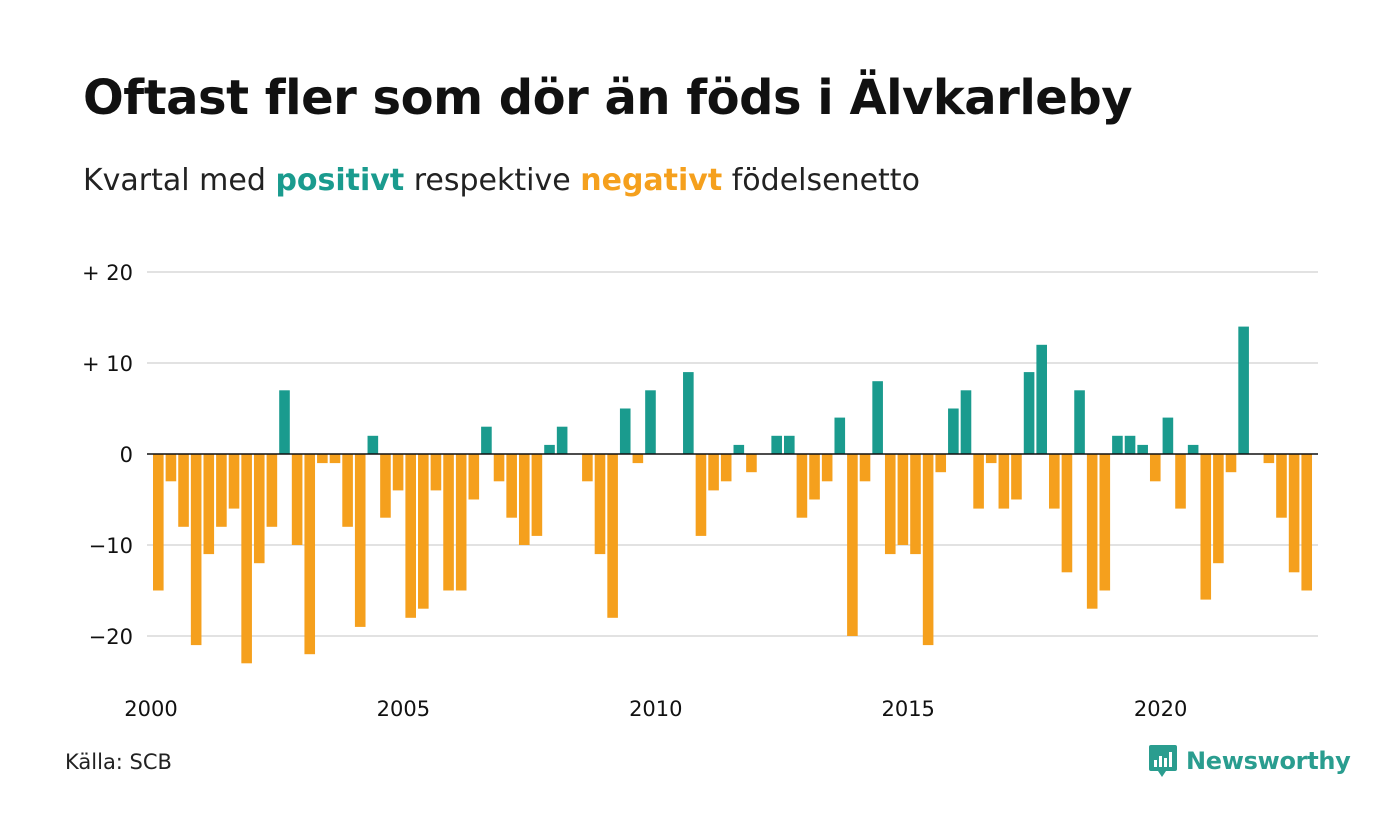  I want to click on subtitle-pre: Kvartal med, so click(174, 180).